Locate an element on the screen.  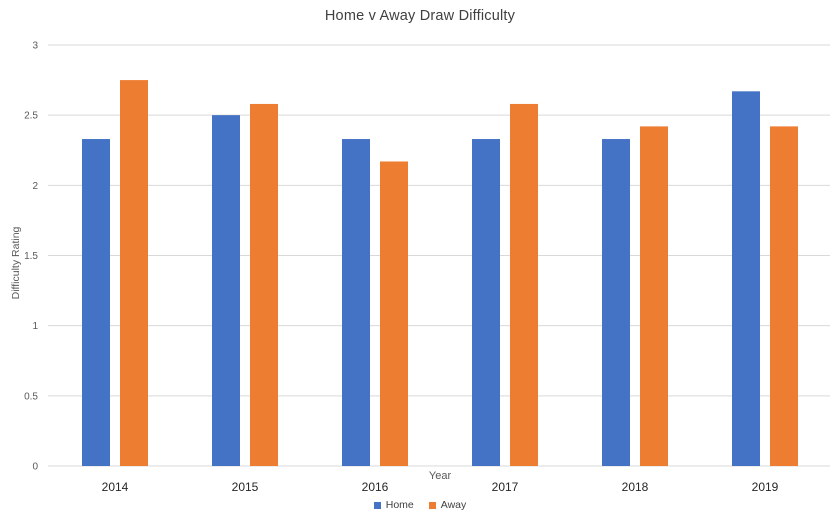
y-tick-label: 0 is located at coordinates (35, 467).